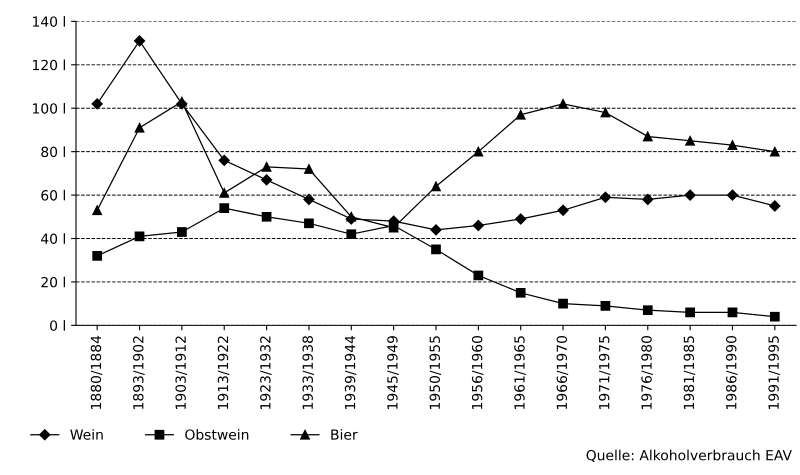 The height and width of the screenshot is (475, 800). What do you see at coordinates (53, 195) in the screenshot?
I see `y-tick-label: 60 l` at bounding box center [53, 195].